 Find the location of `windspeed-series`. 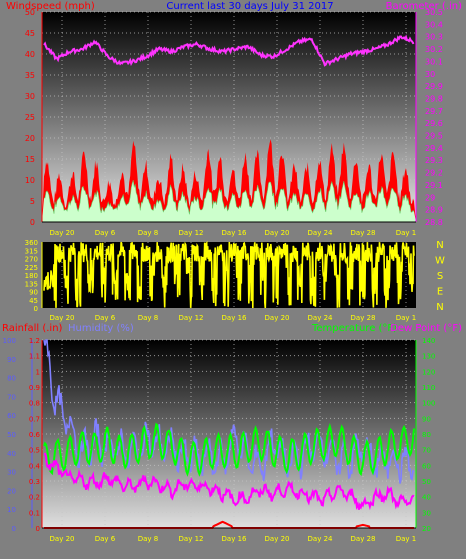

windspeed-series is located at coordinates (229, 180).